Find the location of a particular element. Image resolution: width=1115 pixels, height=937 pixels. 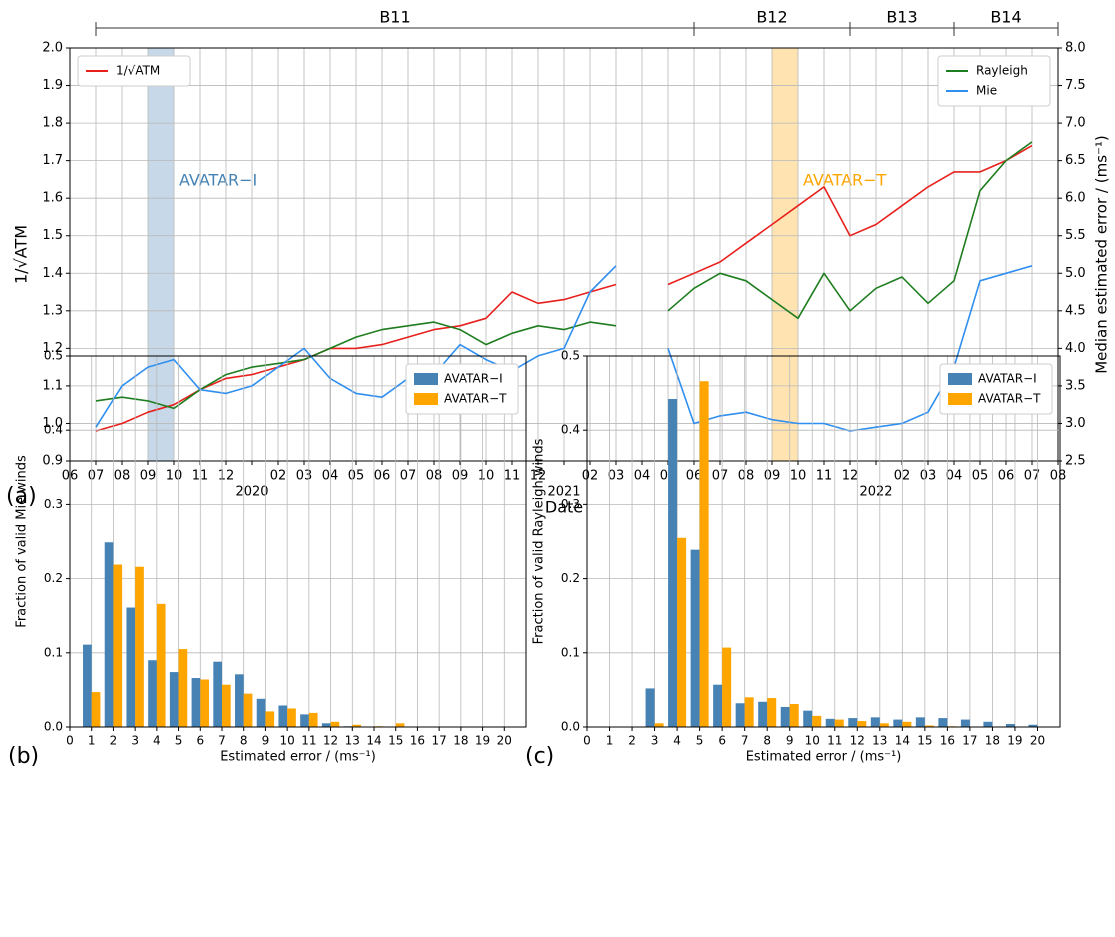

x-tick-label: 2 is located at coordinates (632, 741).